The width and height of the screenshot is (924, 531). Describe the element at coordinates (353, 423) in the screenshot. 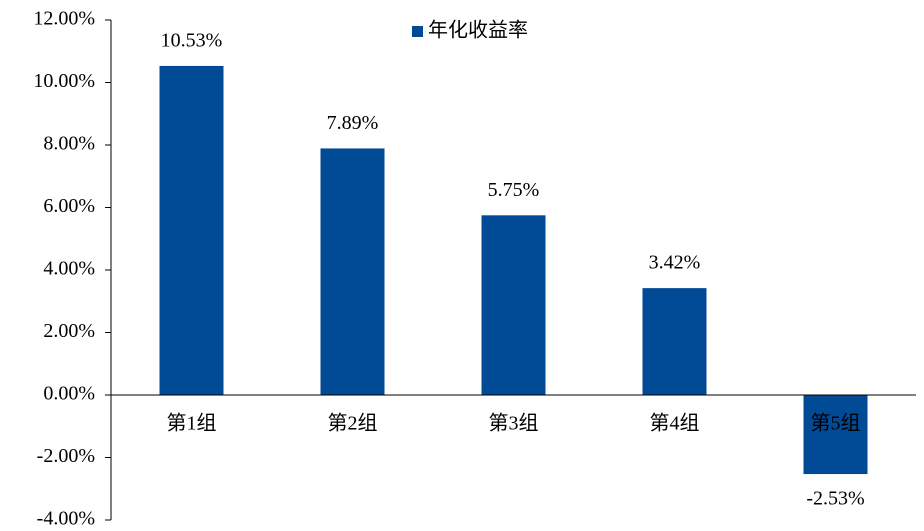

I see `x-tick-label: 第2组` at that location.